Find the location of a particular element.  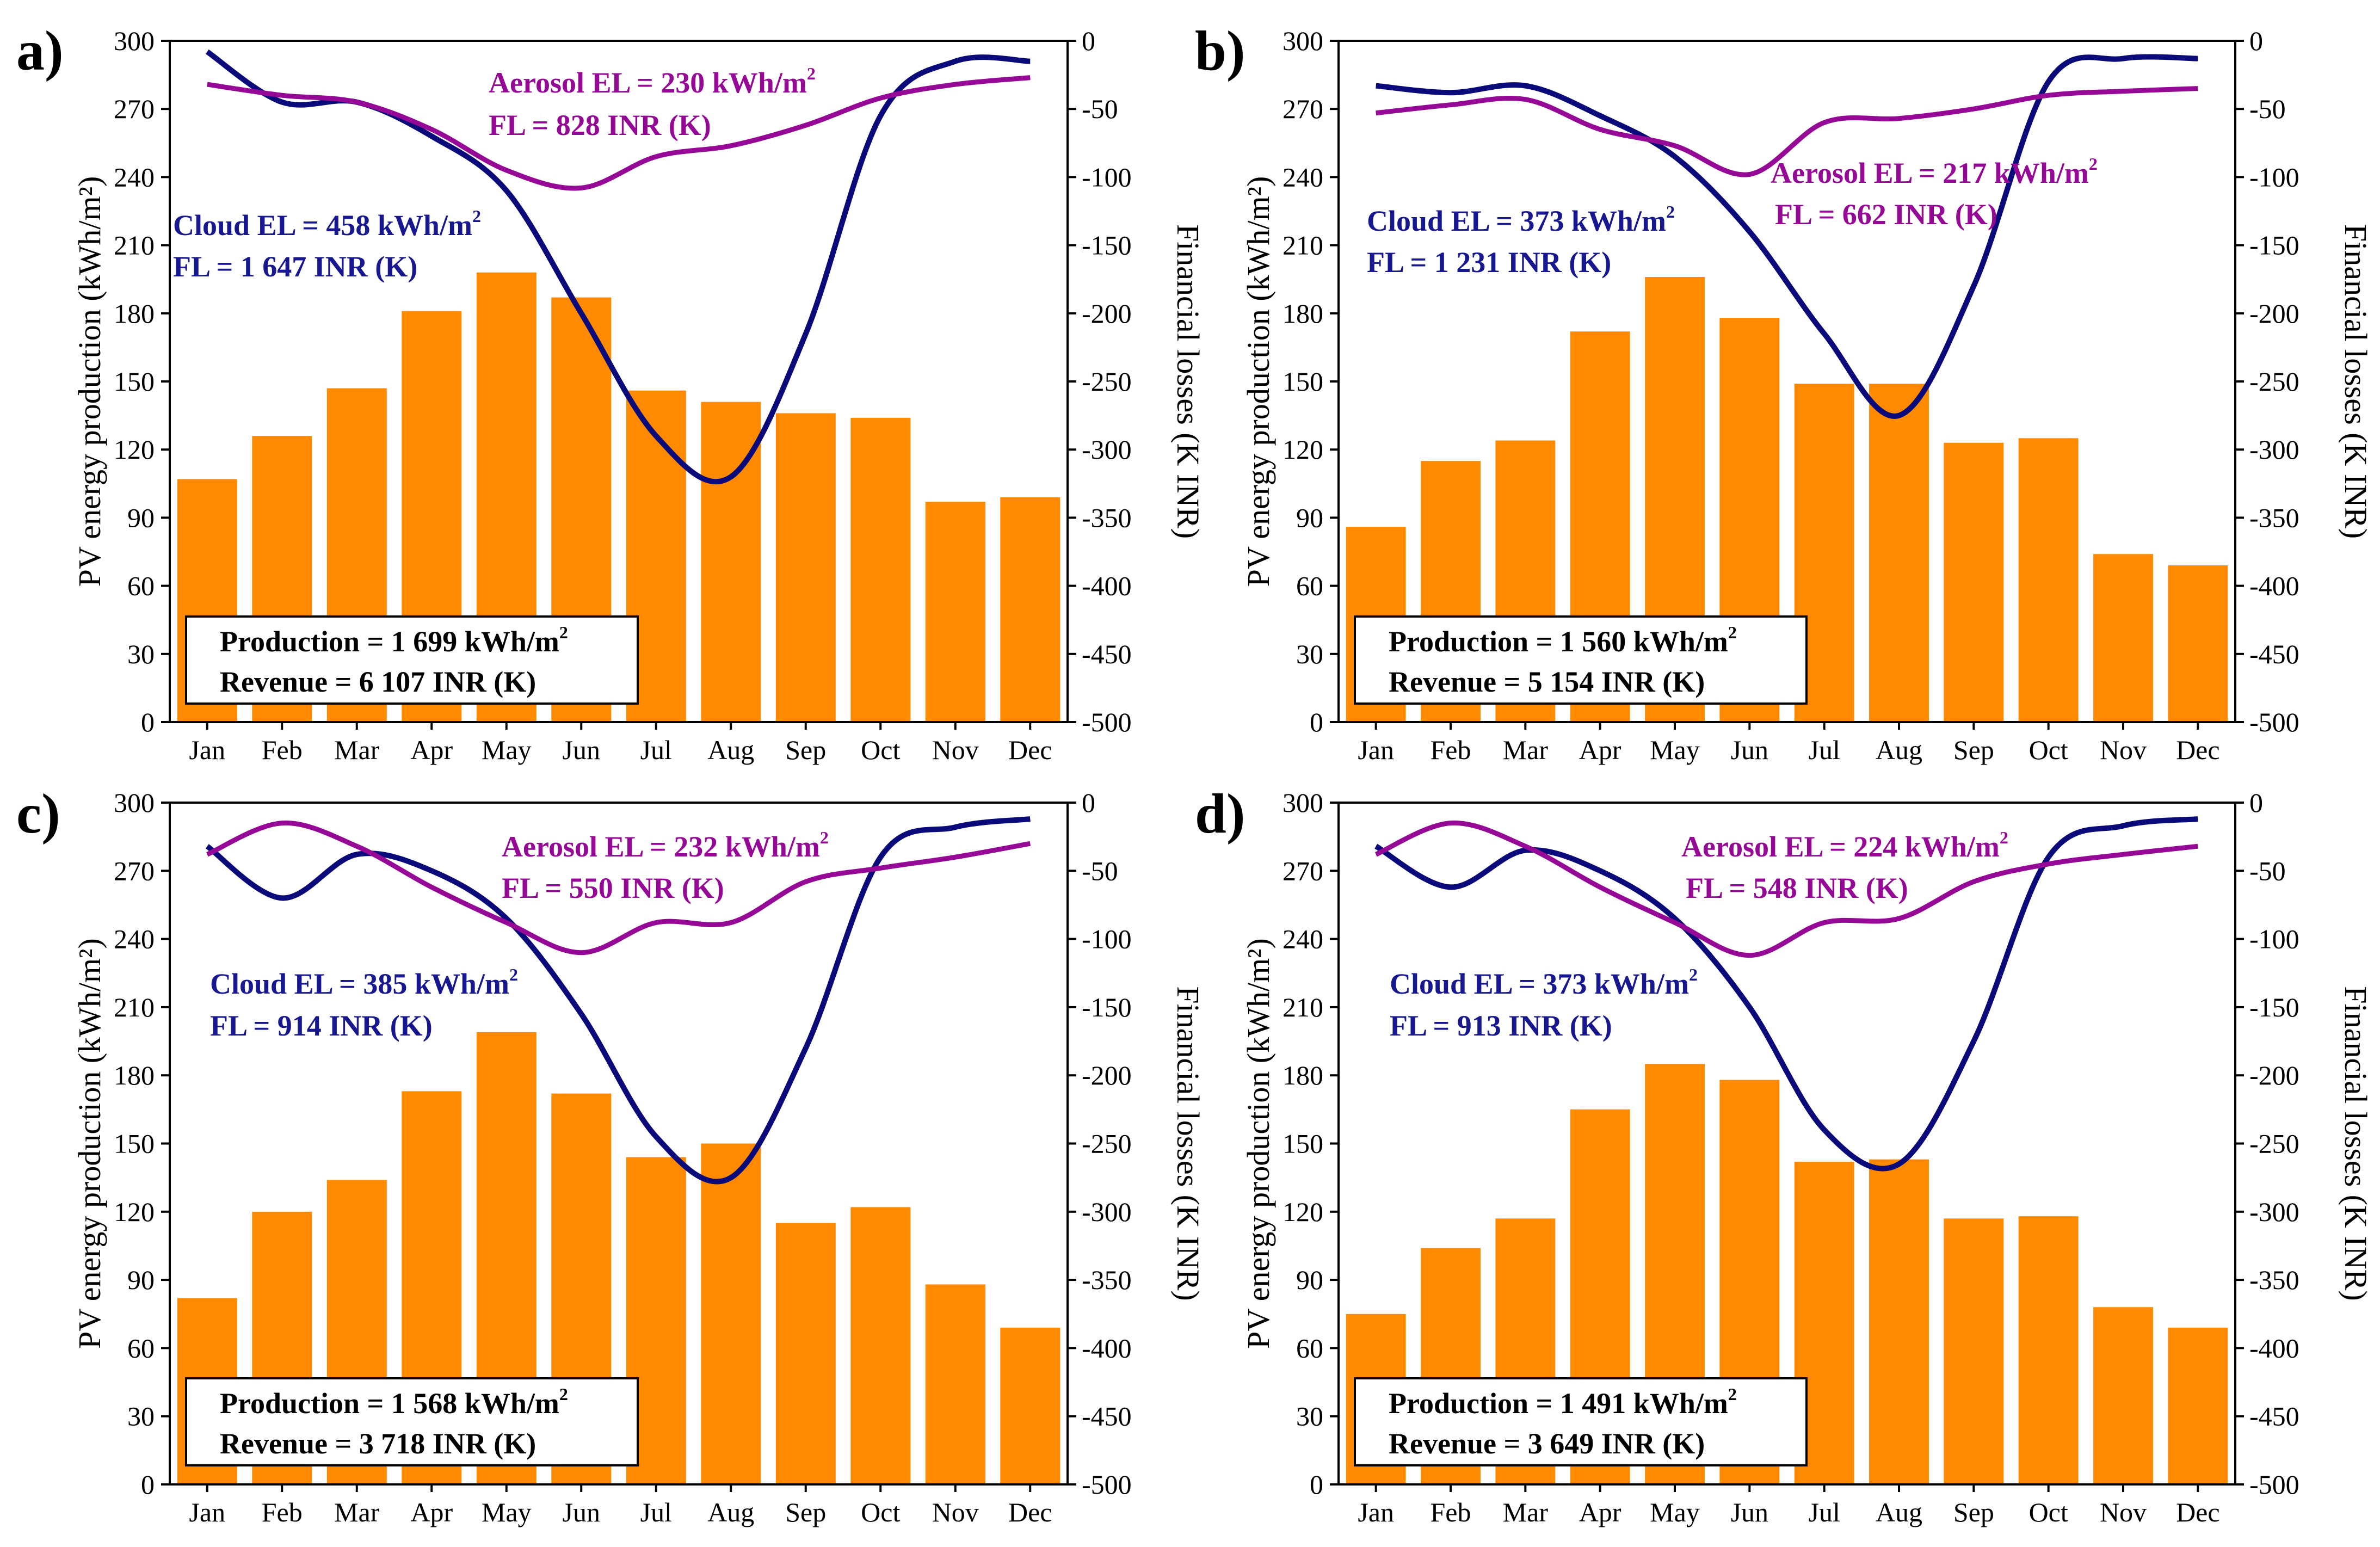

right-tick-label: -450 is located at coordinates (2274, 1416).